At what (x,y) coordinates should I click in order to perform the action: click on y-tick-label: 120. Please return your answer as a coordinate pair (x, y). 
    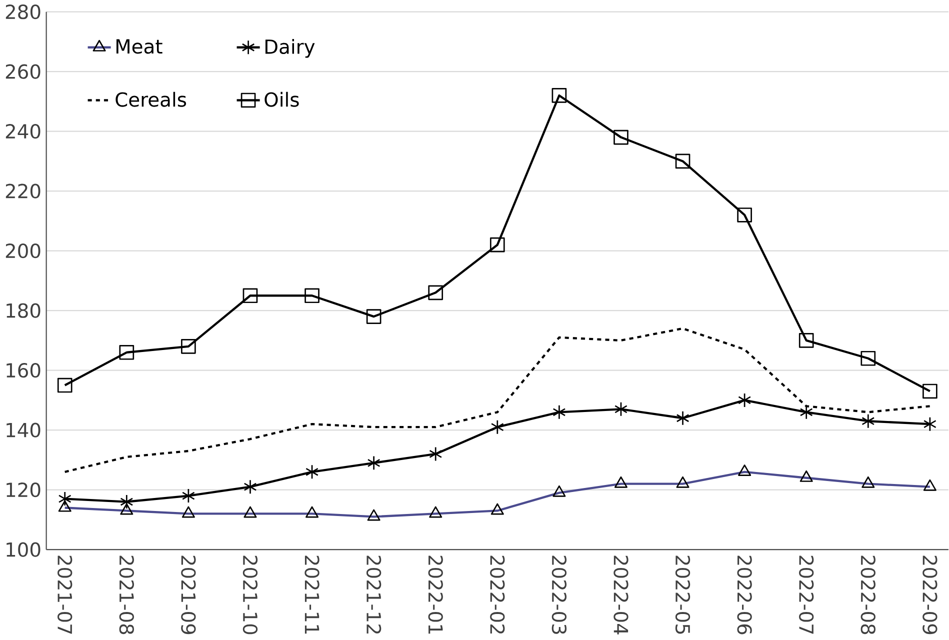
    Looking at the image, I should click on (23, 490).